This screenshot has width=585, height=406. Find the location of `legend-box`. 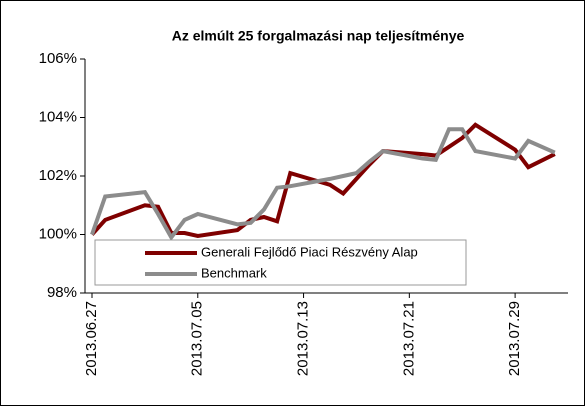

legend-box is located at coordinates (280, 262).